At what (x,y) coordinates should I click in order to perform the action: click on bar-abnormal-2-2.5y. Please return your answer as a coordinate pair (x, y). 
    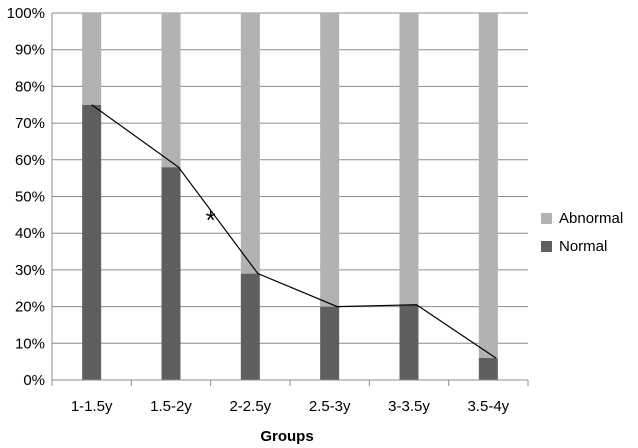
    Looking at the image, I should click on (250, 143).